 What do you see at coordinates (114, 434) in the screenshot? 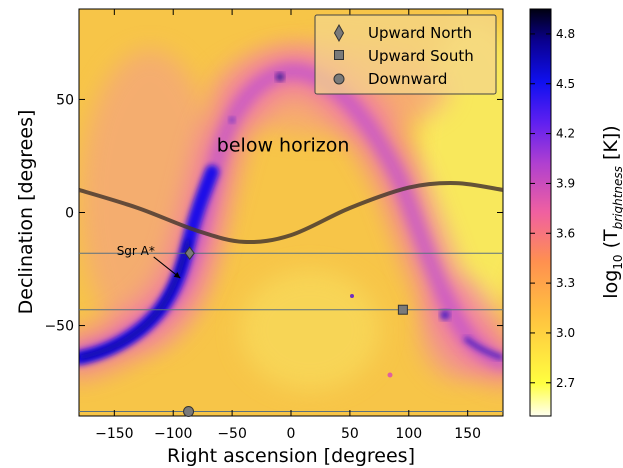
I see `x-tick-label: −150` at bounding box center [114, 434].